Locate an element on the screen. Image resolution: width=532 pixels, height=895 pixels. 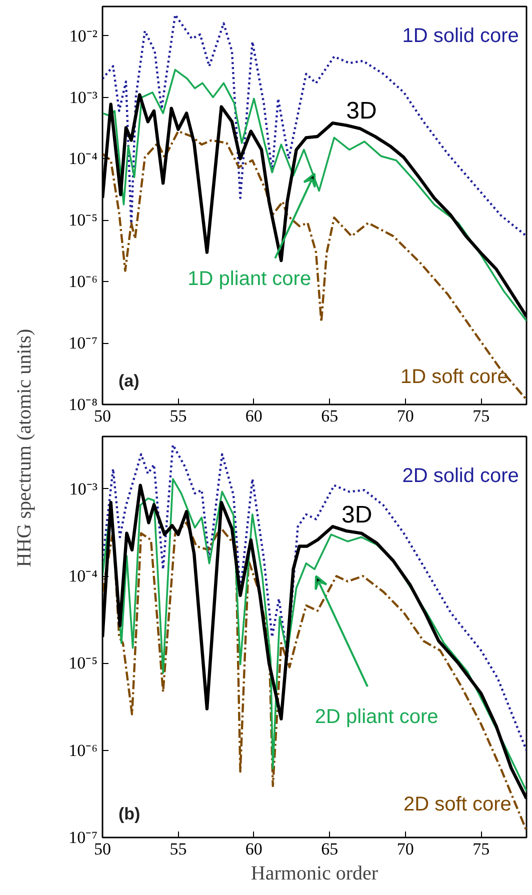
series-label: 1D soft core is located at coordinates (454, 377).